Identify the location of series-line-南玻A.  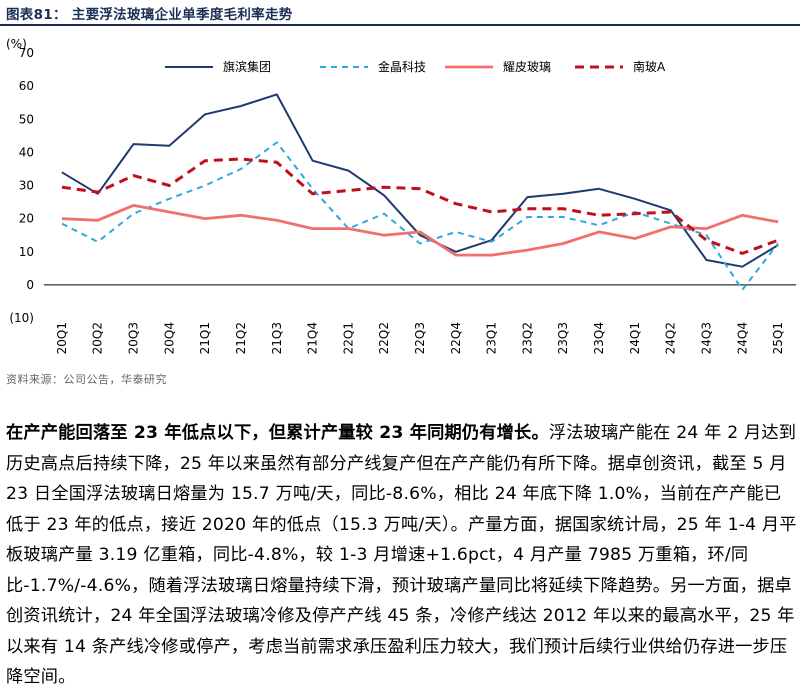
(420, 206).